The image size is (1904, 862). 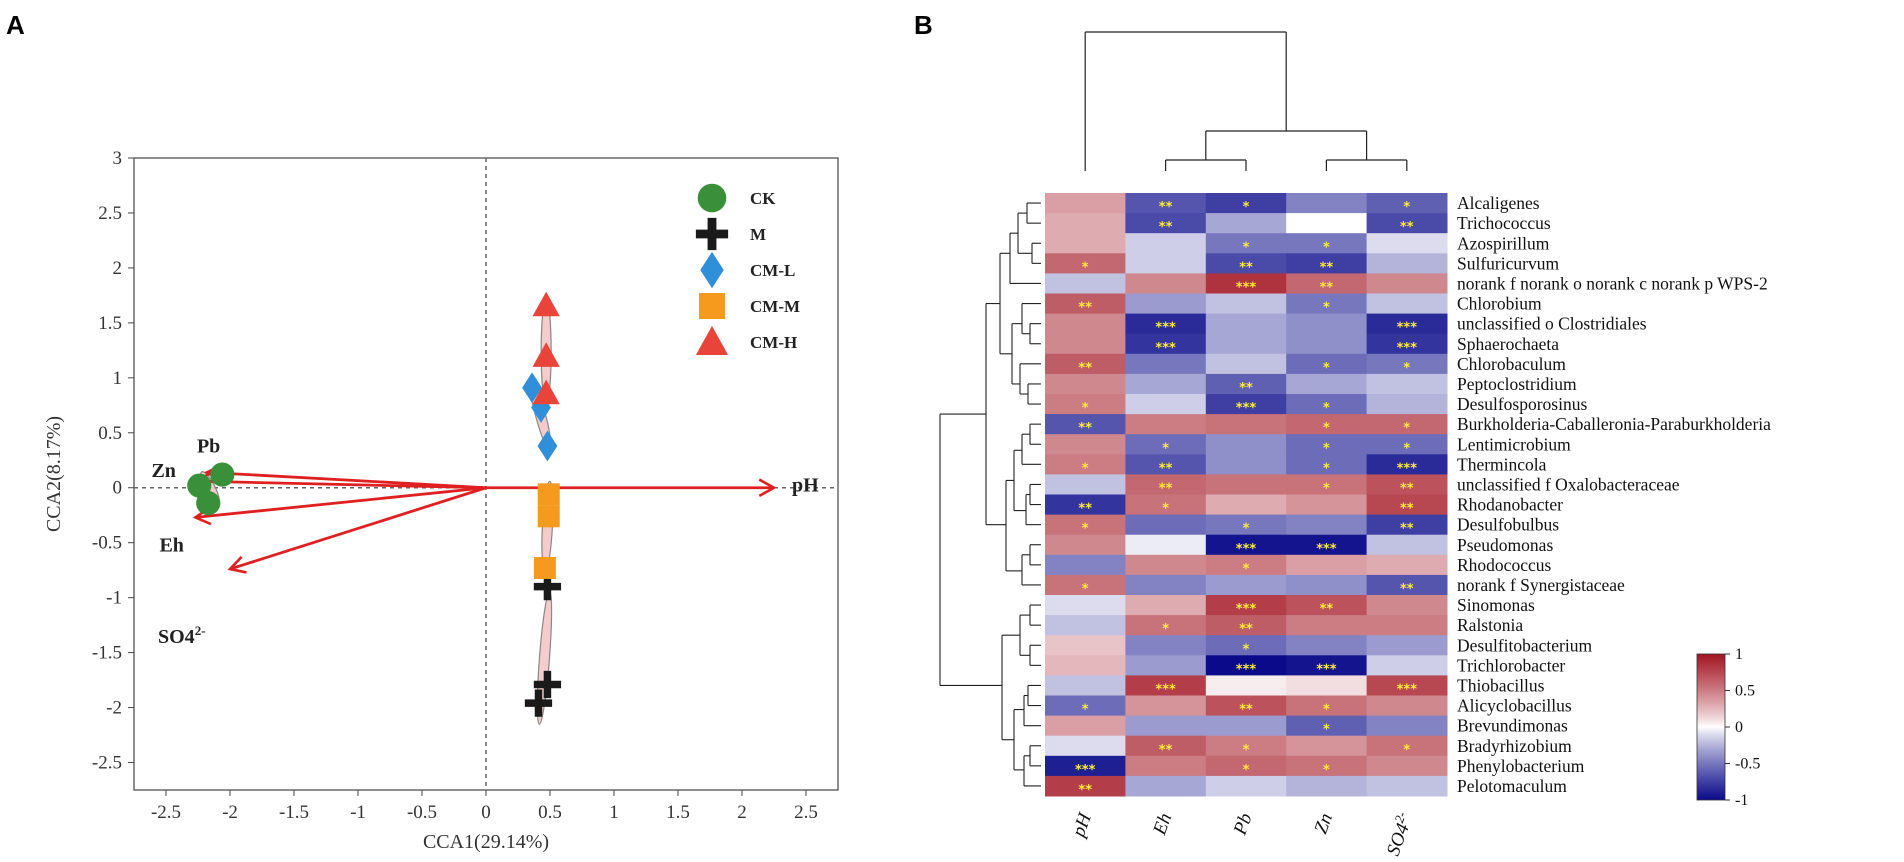 What do you see at coordinates (775, 306) in the screenshot?
I see `legend-label-CM-M: CM-M` at bounding box center [775, 306].